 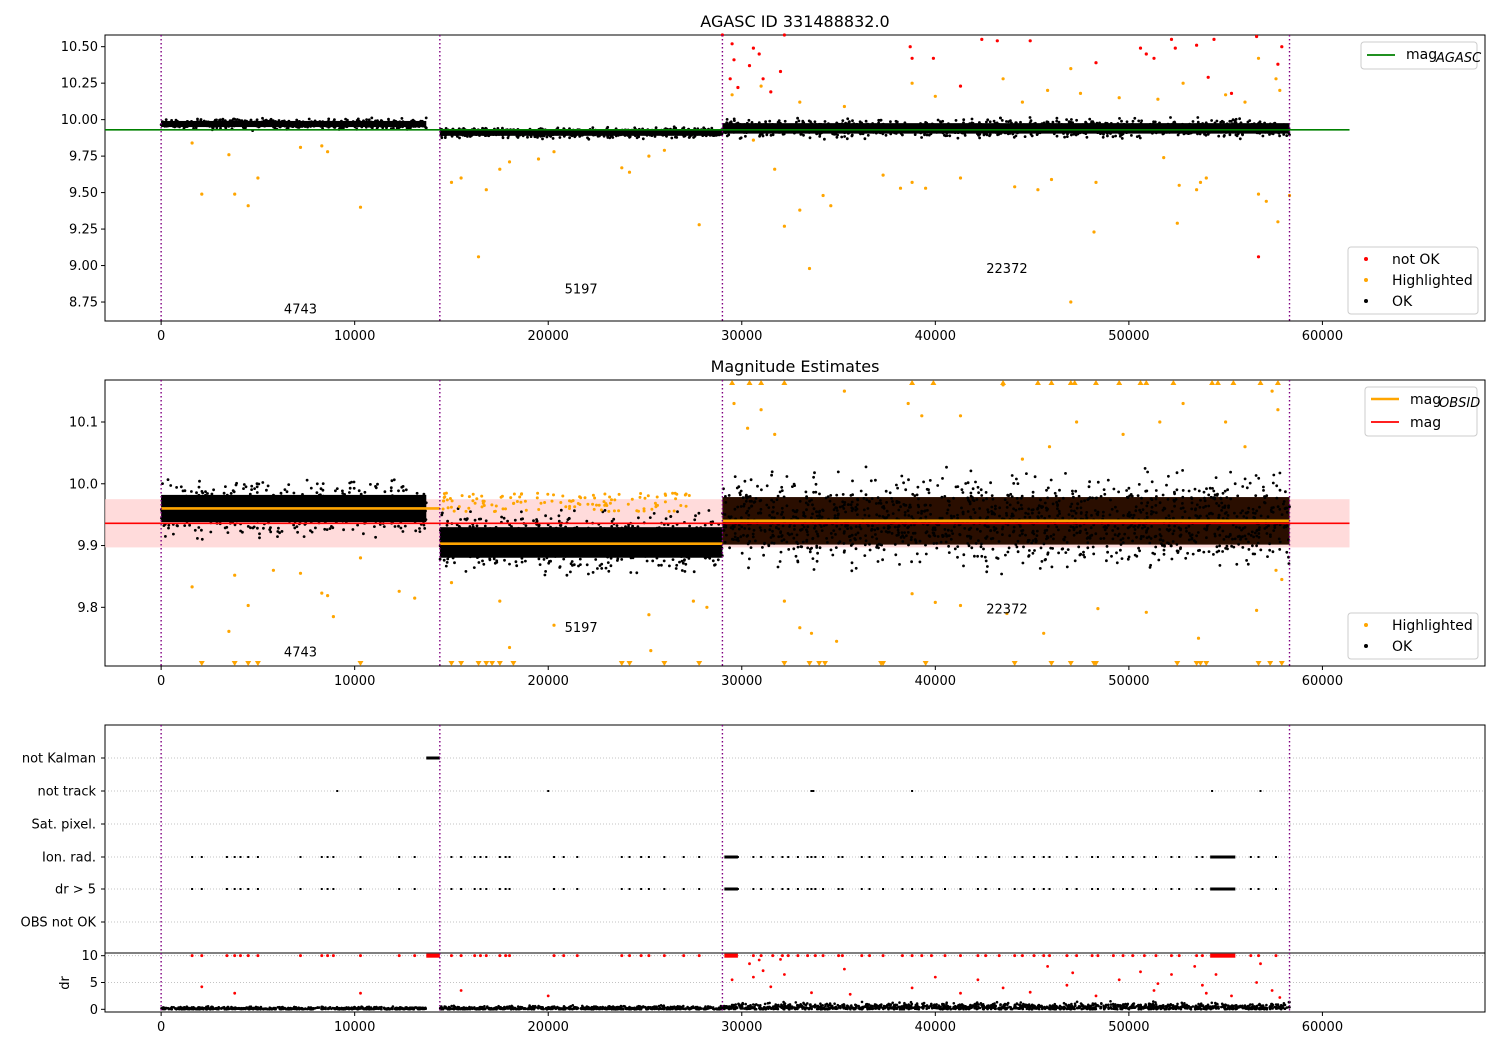 What do you see at coordinates (79, 84) in the screenshot?
I see `y-tick-label: 10.25` at bounding box center [79, 84].